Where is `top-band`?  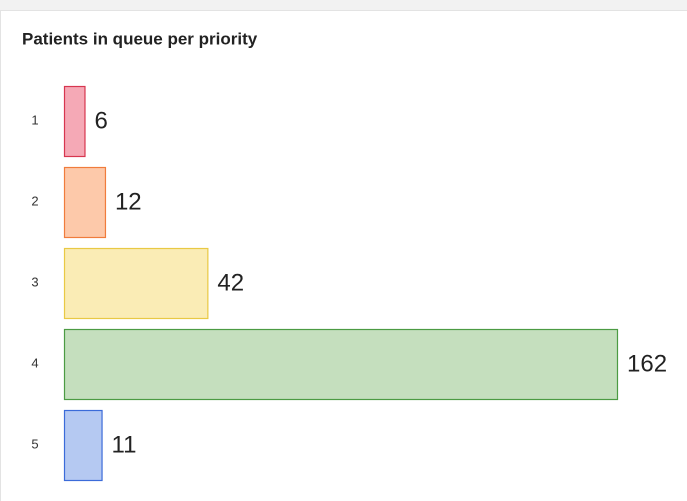
top-band is located at coordinates (343, 5).